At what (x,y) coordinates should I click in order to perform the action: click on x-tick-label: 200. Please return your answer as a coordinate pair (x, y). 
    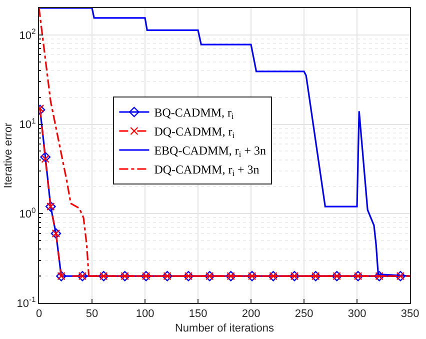
    Looking at the image, I should click on (251, 314).